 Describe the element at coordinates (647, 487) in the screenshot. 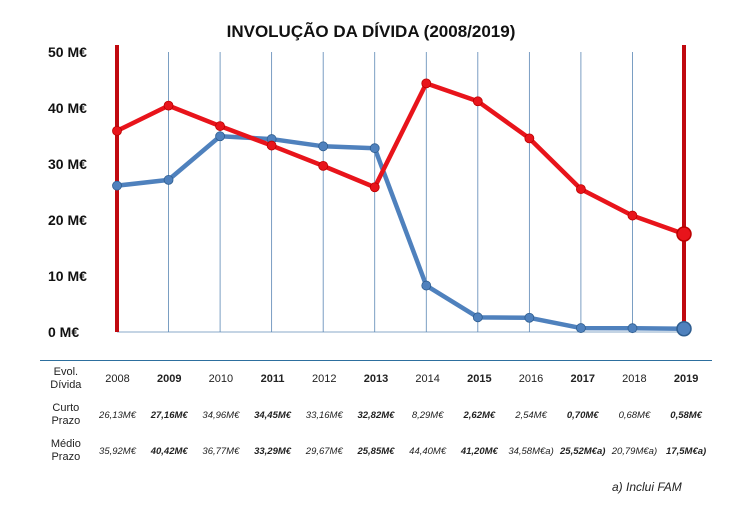

I see `footnote: a) Inclui FAM` at that location.